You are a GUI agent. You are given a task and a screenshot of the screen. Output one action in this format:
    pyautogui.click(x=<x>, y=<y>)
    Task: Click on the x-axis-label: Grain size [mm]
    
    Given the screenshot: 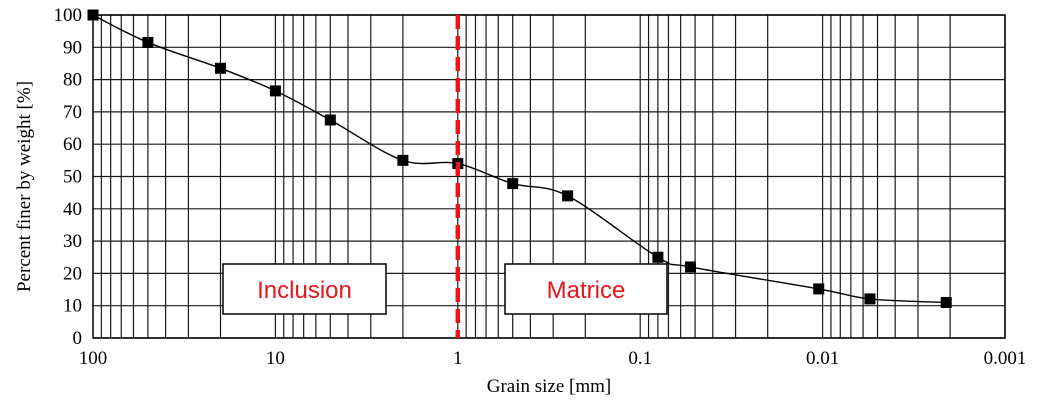 What is the action you would take?
    pyautogui.click(x=549, y=386)
    